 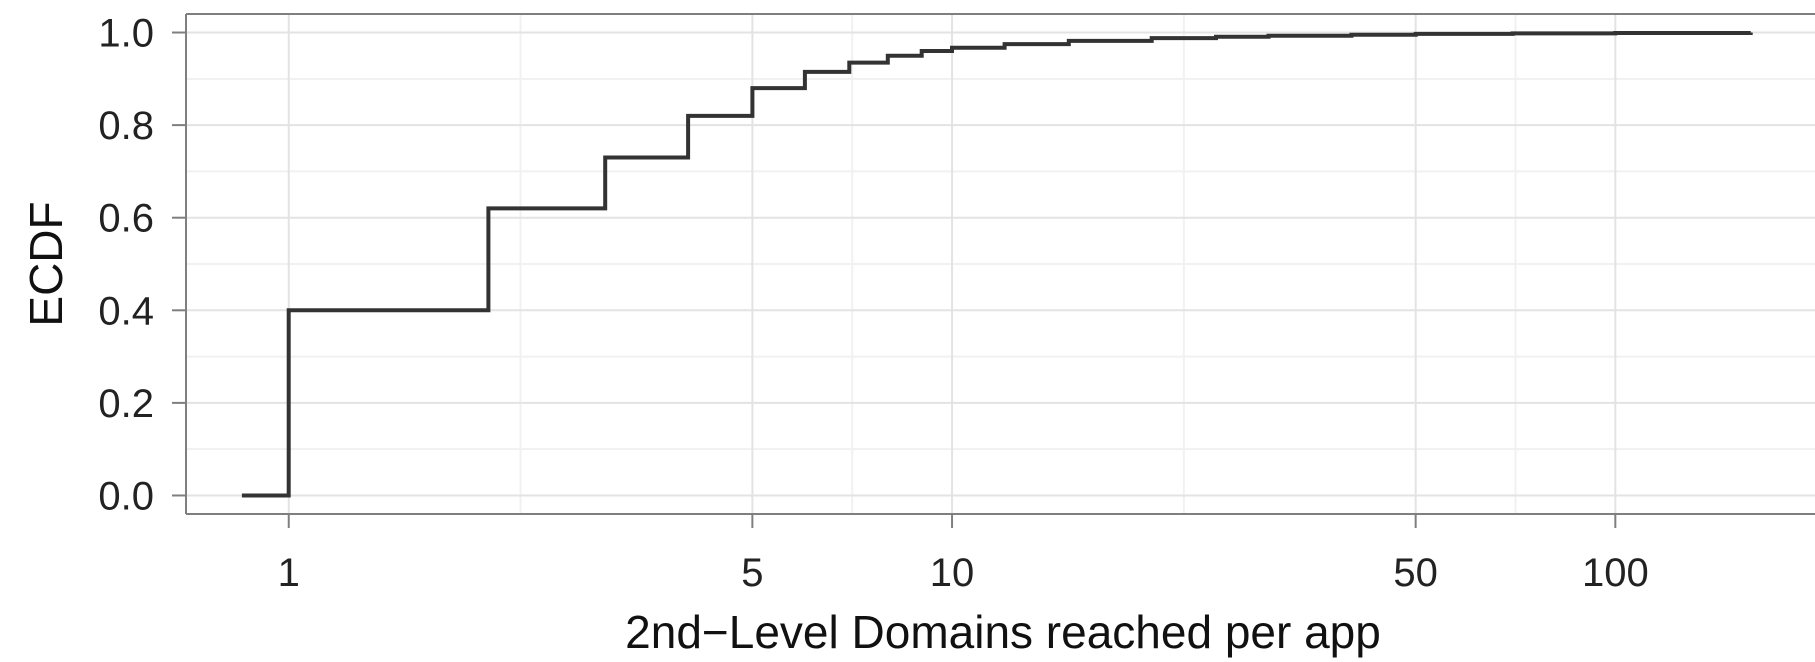 I want to click on x-tick-label: 5, so click(x=752, y=573).